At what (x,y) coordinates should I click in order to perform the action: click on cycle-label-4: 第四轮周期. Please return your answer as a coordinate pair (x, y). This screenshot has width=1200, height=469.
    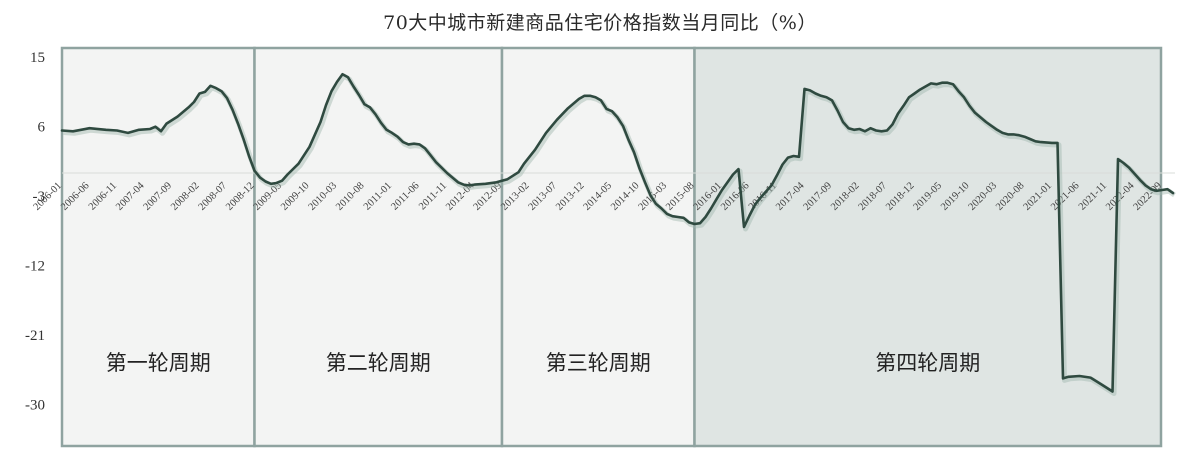
    Looking at the image, I should click on (927, 363).